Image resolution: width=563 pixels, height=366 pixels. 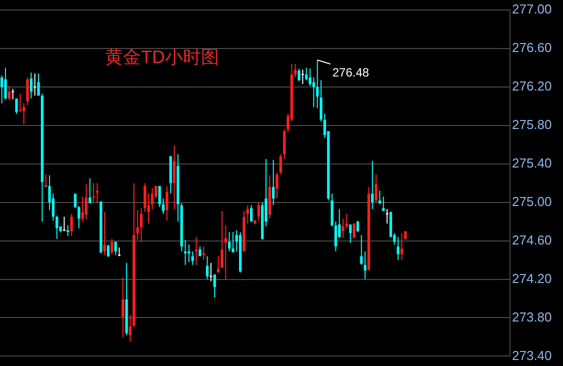 I want to click on y-tick-label: 276.20, so click(x=532, y=86).